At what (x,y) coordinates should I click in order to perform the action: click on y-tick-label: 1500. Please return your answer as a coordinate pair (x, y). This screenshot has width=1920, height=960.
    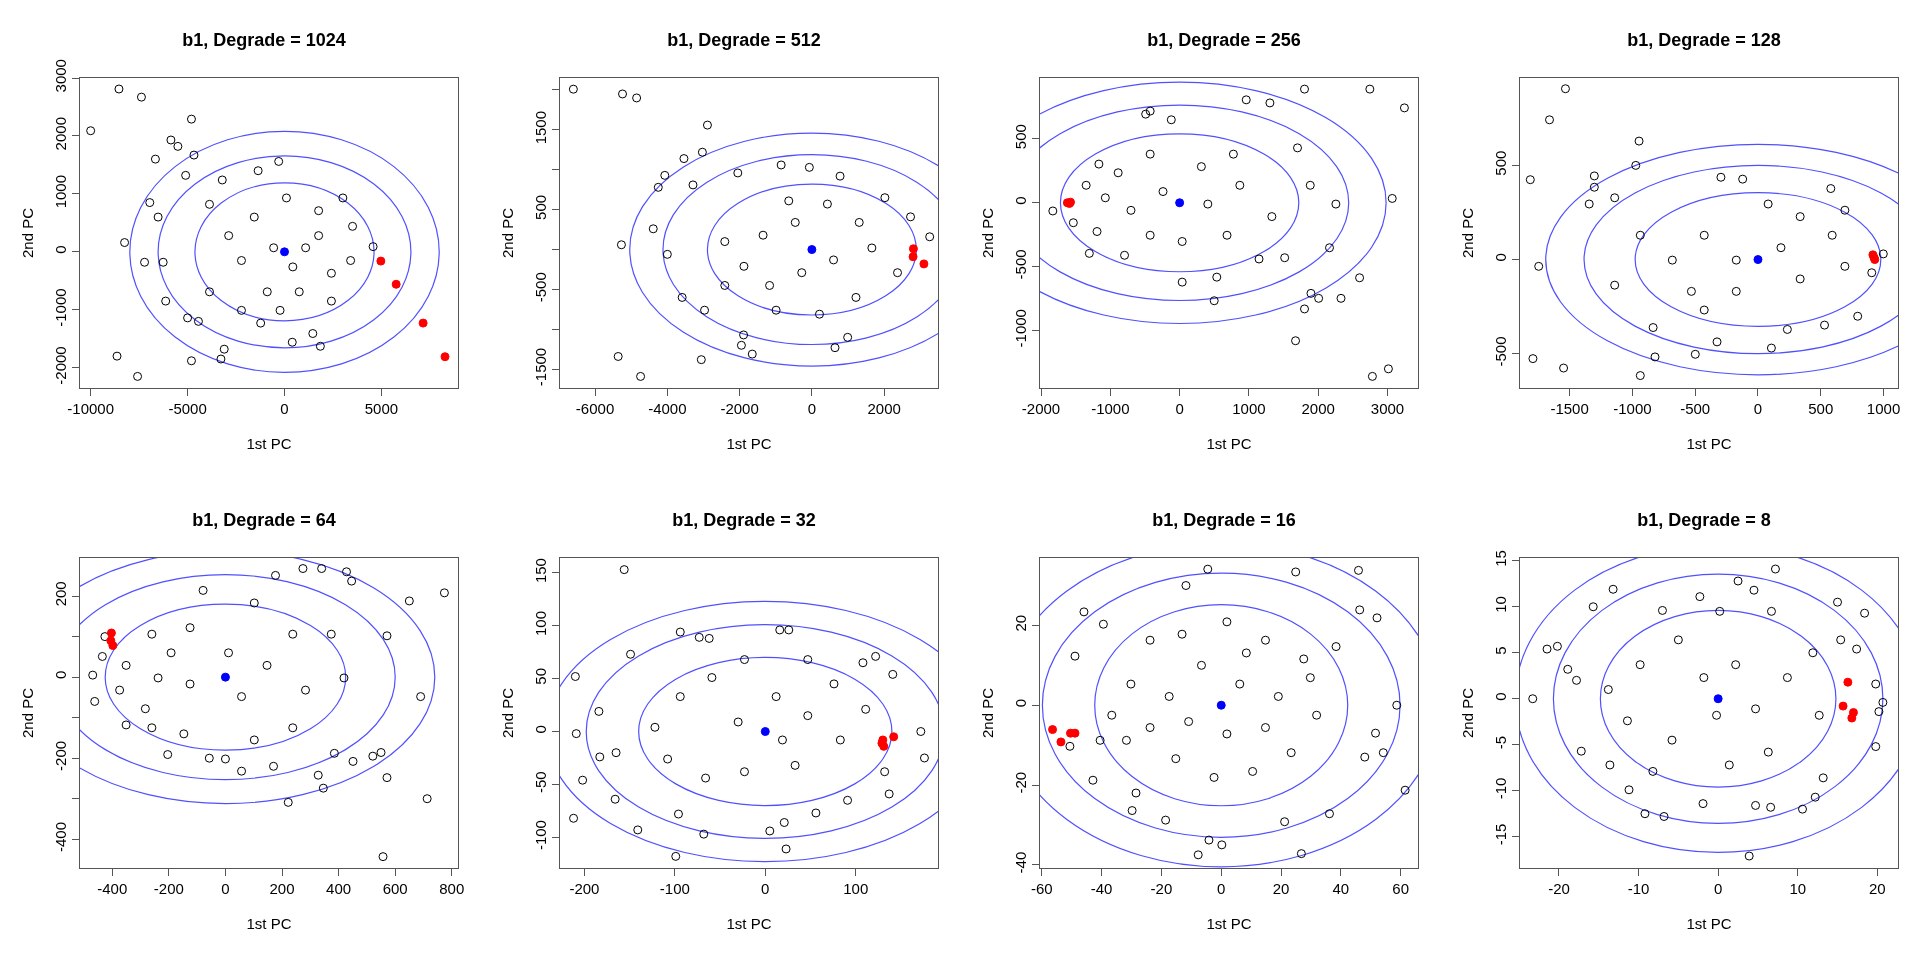
    Looking at the image, I should click on (540, 127).